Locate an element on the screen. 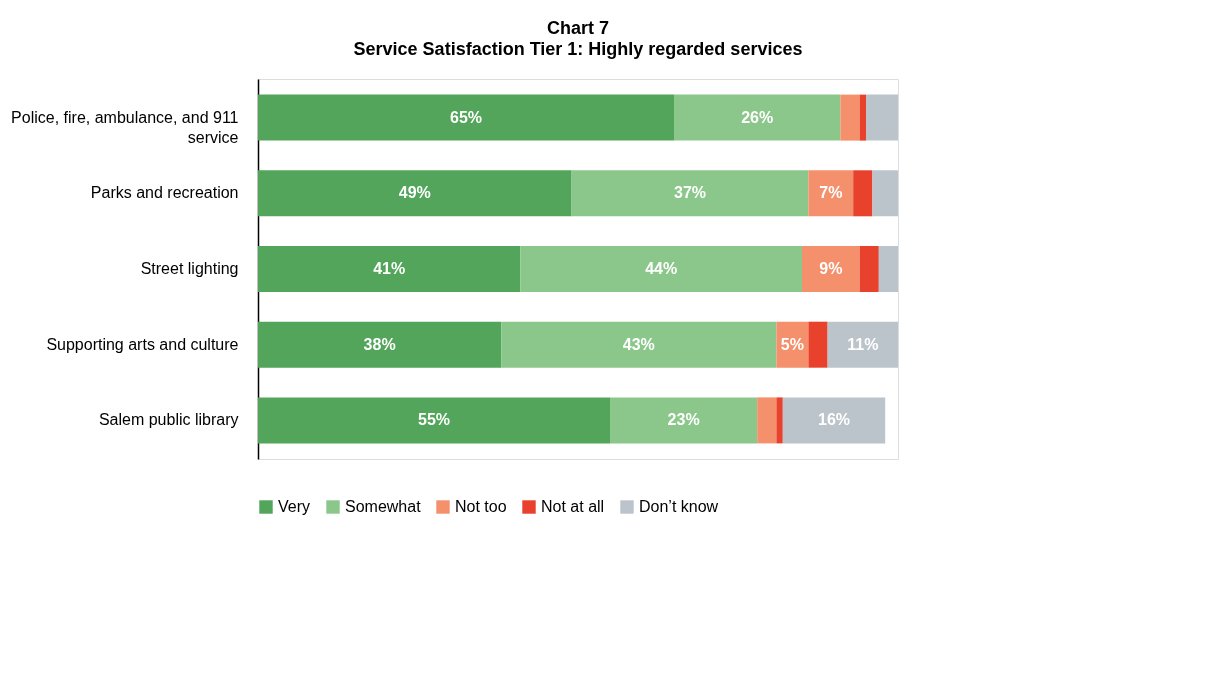 This screenshot has width=1209, height=675. data-label: 65% is located at coordinates (466, 117).